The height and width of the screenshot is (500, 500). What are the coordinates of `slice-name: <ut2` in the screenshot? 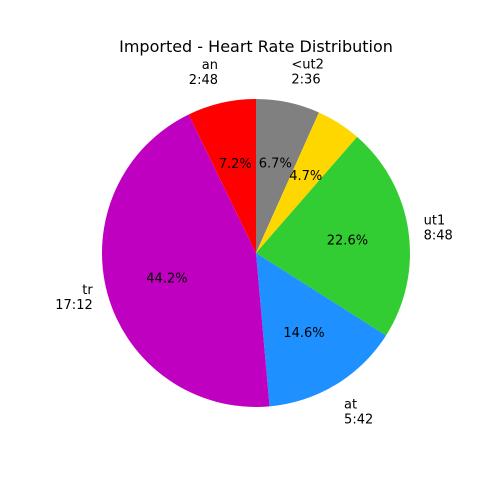 It's located at (307, 64).